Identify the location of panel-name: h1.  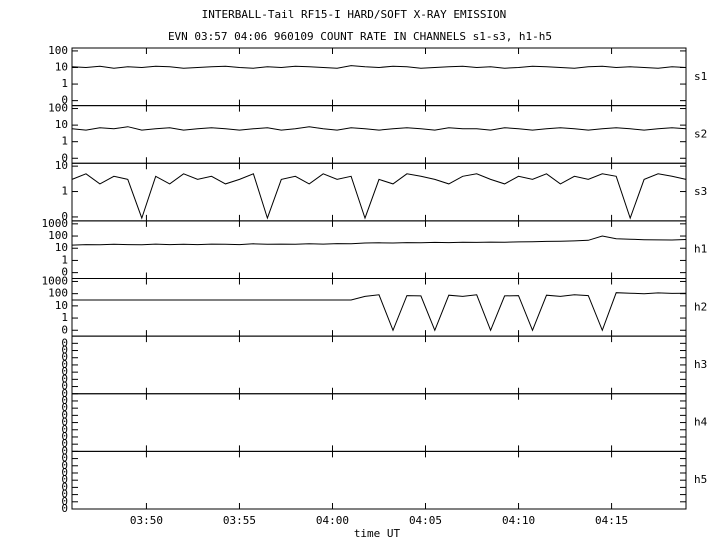
(700, 249).